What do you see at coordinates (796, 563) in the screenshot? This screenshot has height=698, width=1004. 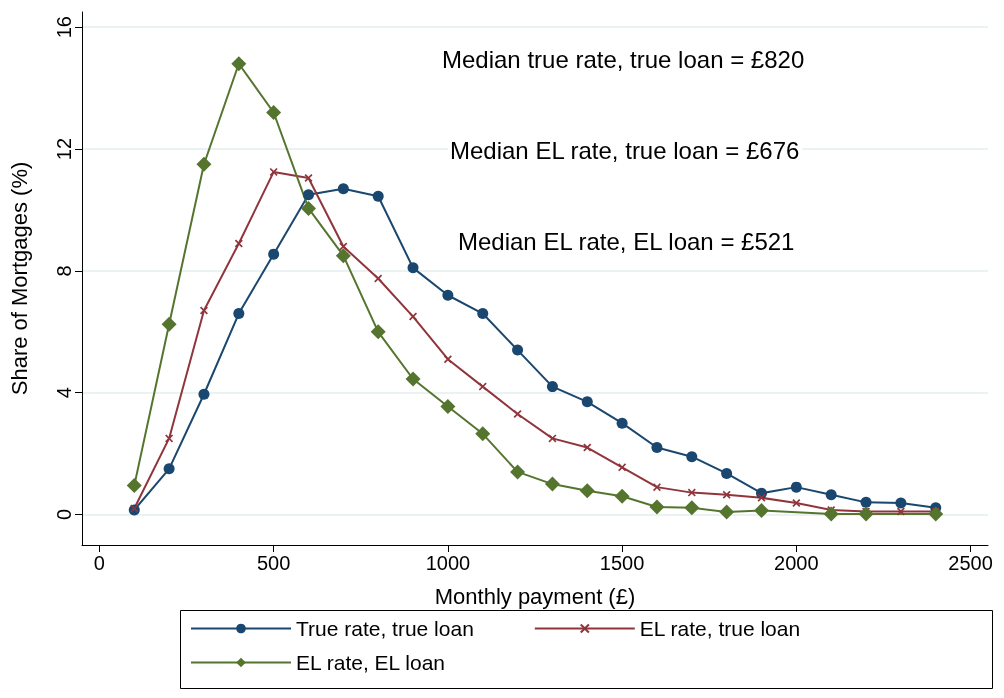 I see `x-tick-label: 2000` at bounding box center [796, 563].